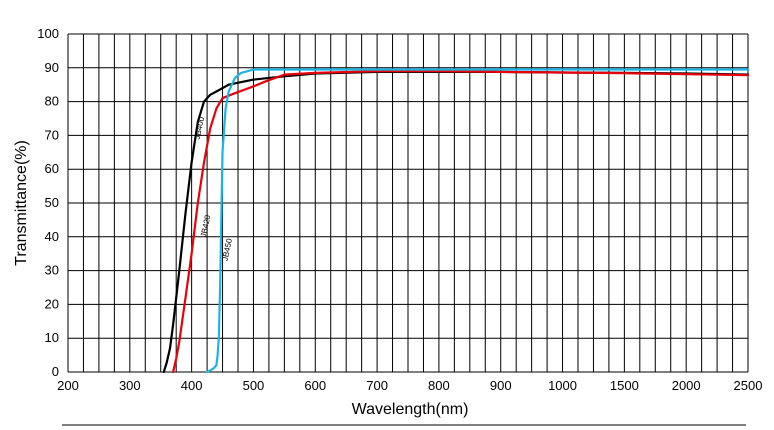  Describe the element at coordinates (377, 385) in the screenshot. I see `x-tick-label: 700` at that location.